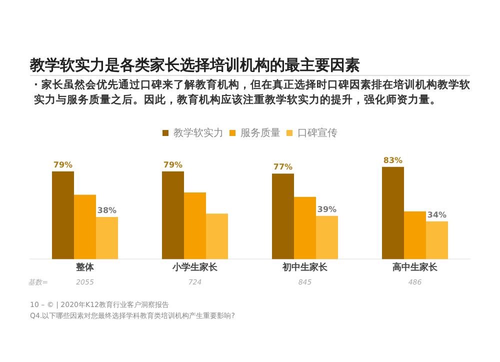 This screenshot has height=362, width=500. I want to click on chart-subtitle: · 家长虽然会优先通过口碑来了解教育机构，但在真正选择时口碑因素排在培训机构教学软实力与服务质量之后。因此，教育机构应该注重教学软实力的提升，强化师资力量。, so click(253, 93).